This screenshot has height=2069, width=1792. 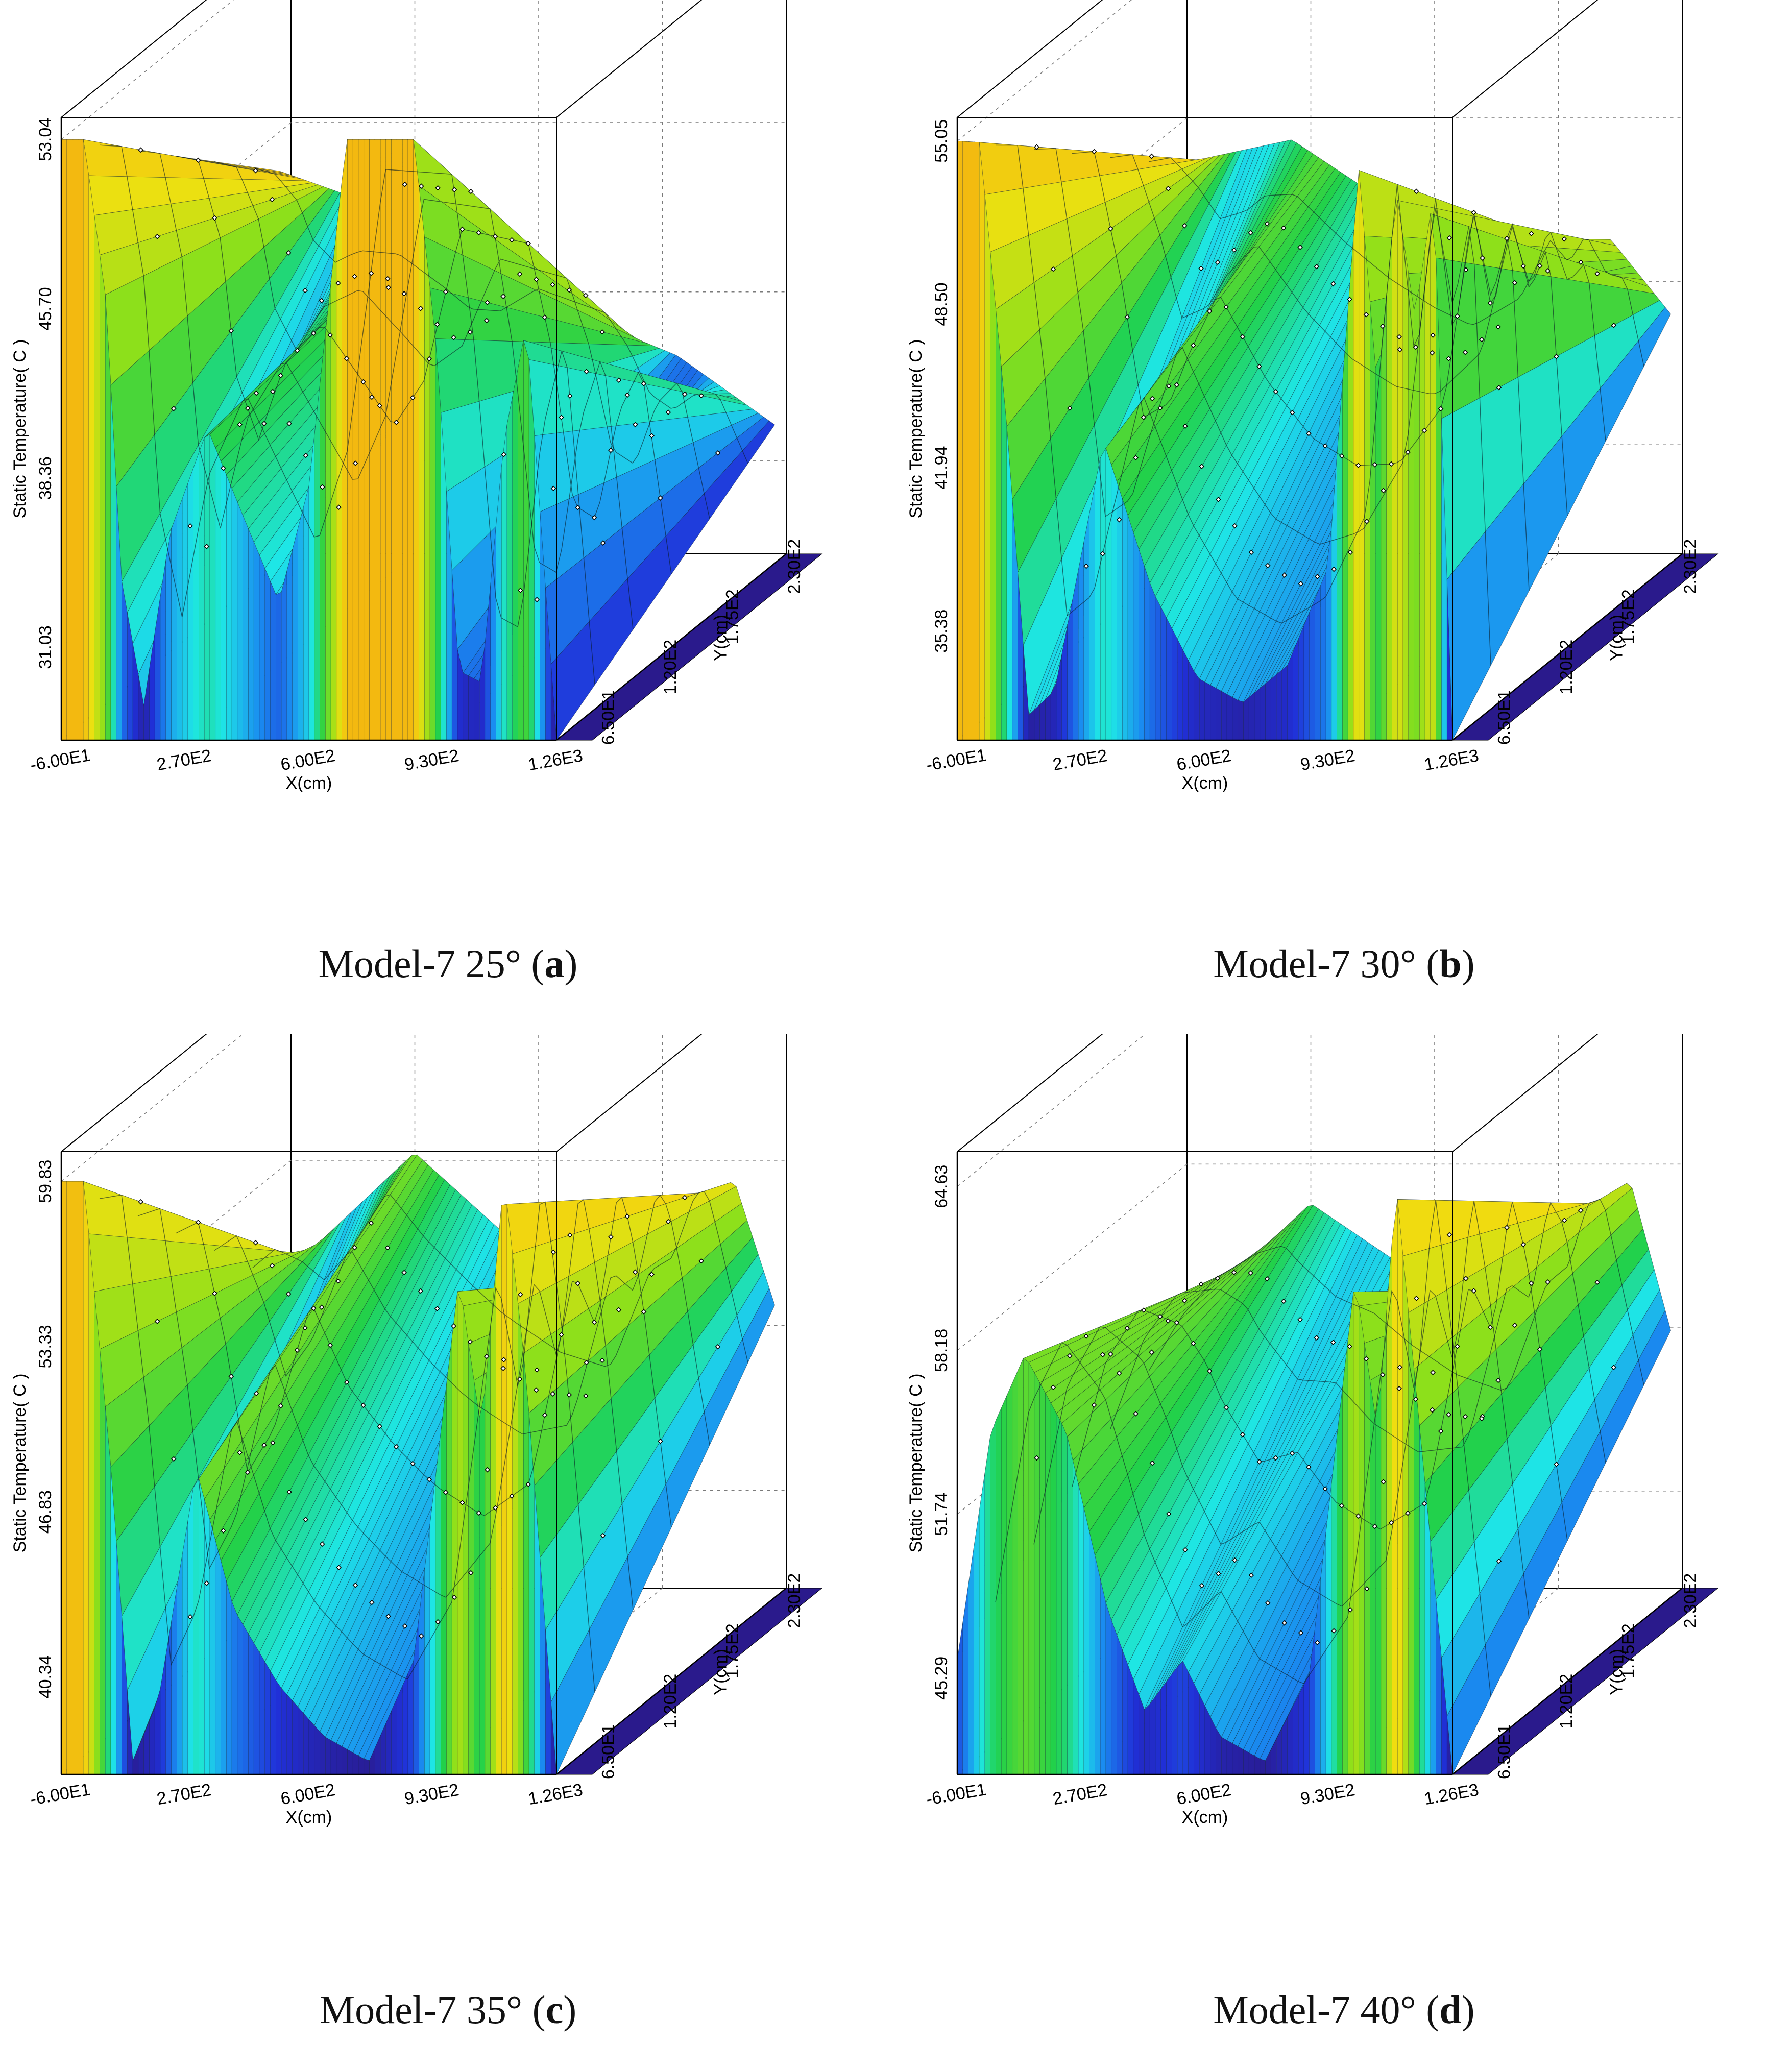 What do you see at coordinates (671, 1702) in the screenshot?
I see `y-tick-label-c: 1.20E2` at bounding box center [671, 1702].